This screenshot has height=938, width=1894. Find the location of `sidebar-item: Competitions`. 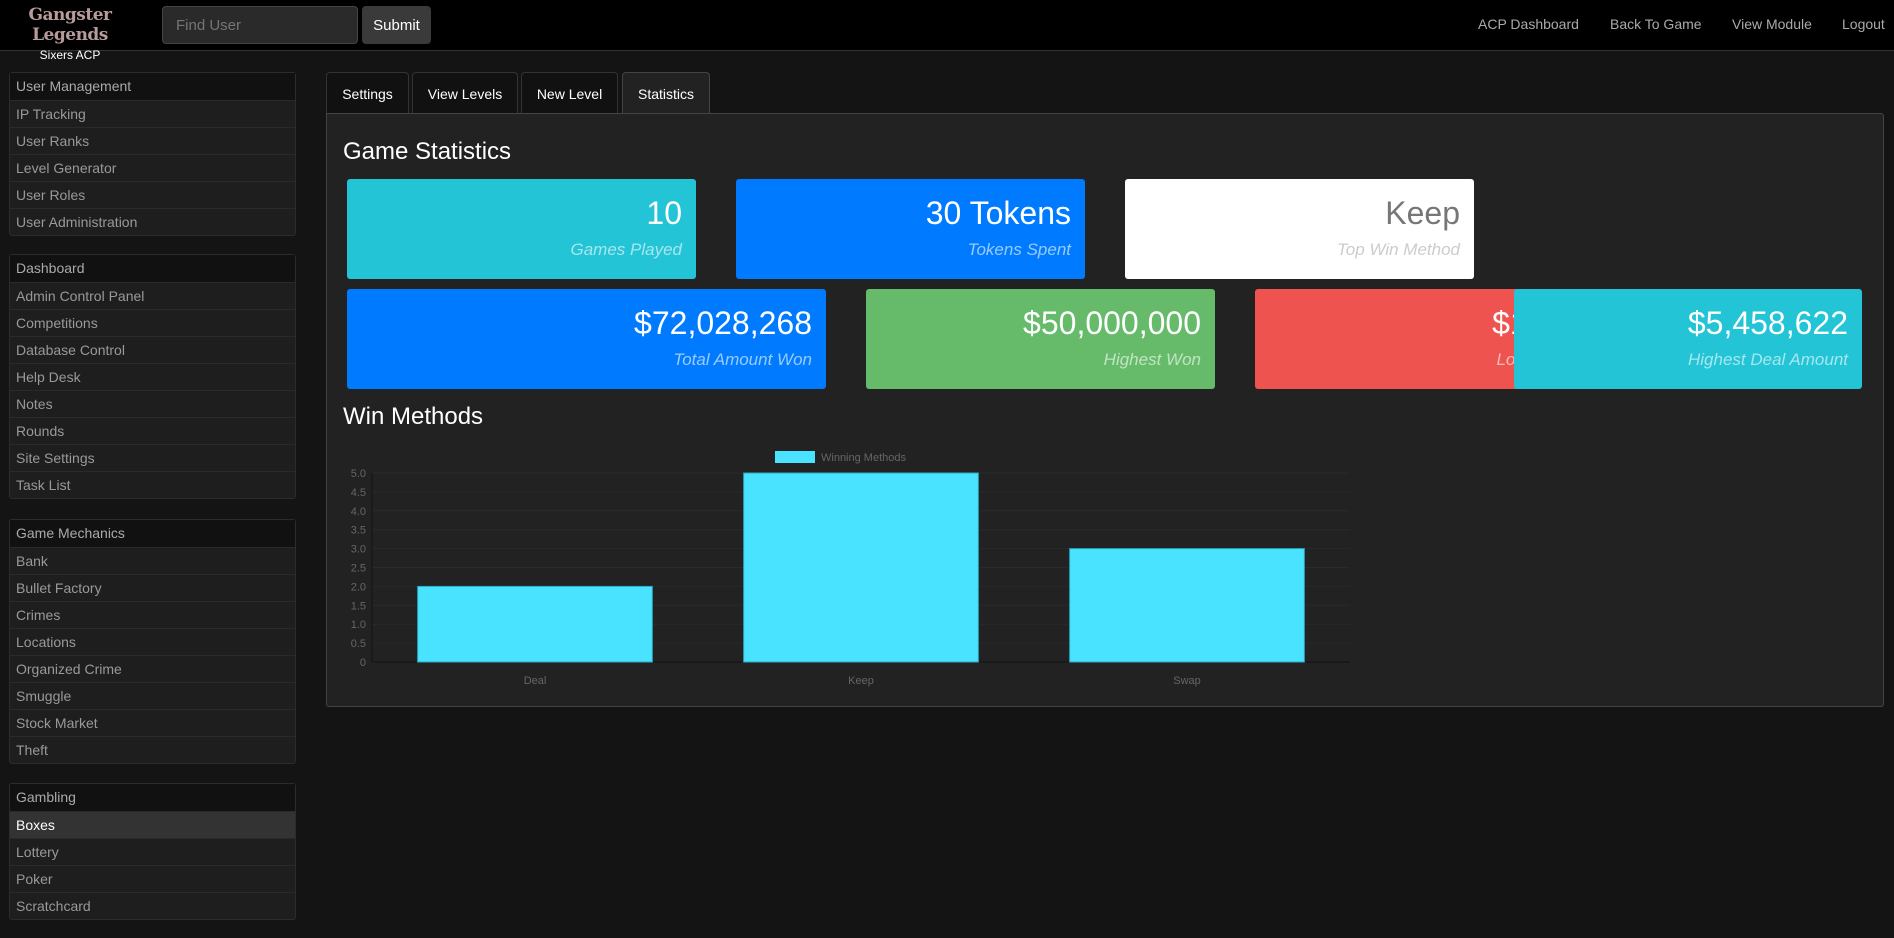

sidebar-item: Competitions is located at coordinates (152, 322).